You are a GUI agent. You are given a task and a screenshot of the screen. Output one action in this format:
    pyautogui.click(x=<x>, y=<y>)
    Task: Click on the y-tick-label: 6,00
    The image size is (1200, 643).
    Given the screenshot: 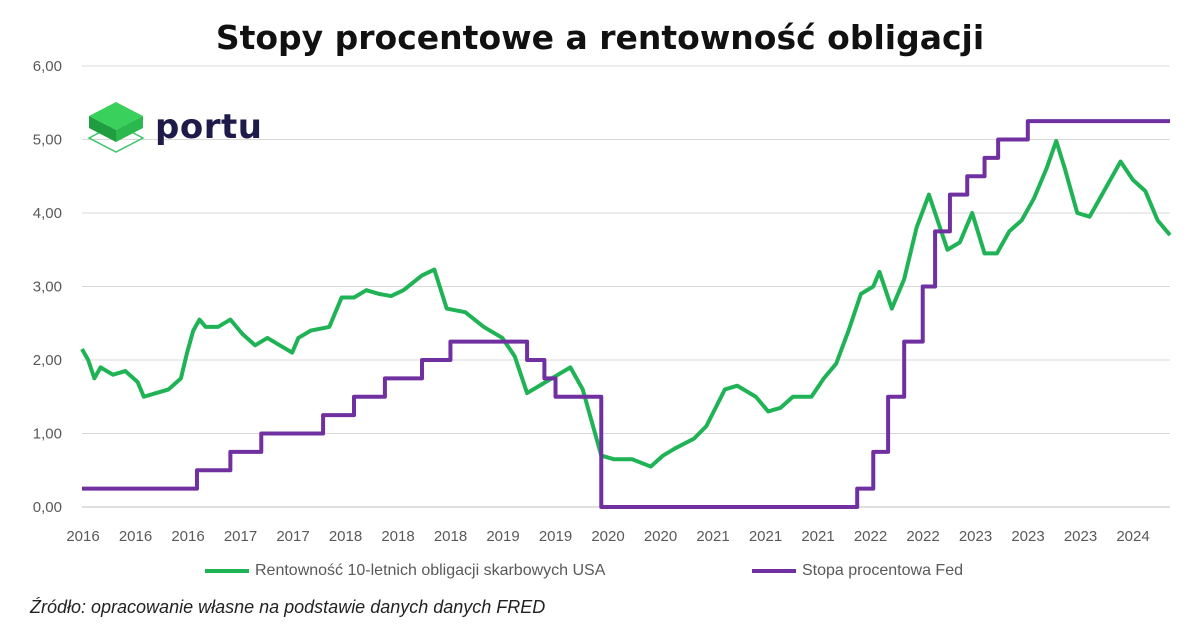 What is the action you would take?
    pyautogui.click(x=47, y=66)
    